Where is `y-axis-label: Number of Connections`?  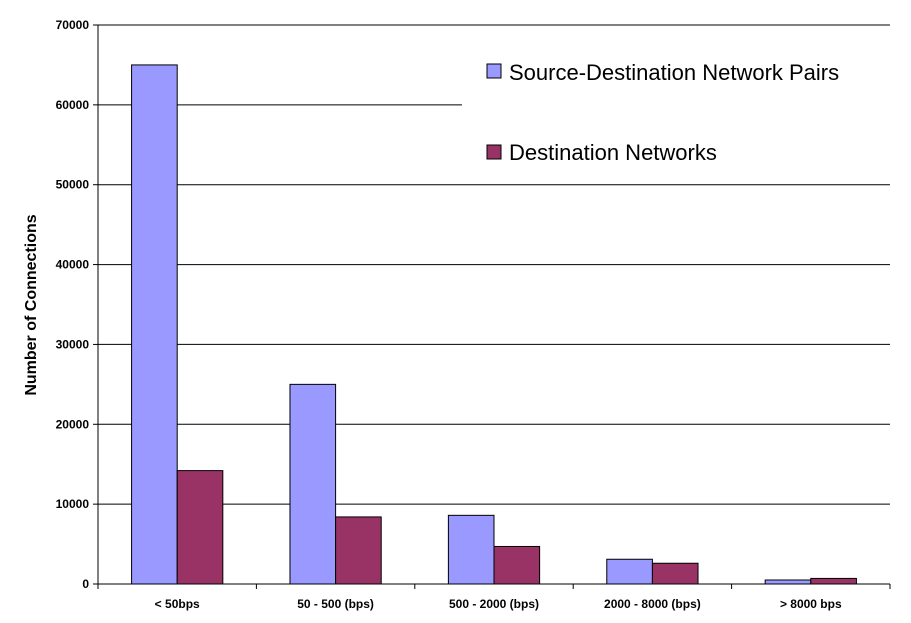 y-axis-label: Number of Connections is located at coordinates (31, 304).